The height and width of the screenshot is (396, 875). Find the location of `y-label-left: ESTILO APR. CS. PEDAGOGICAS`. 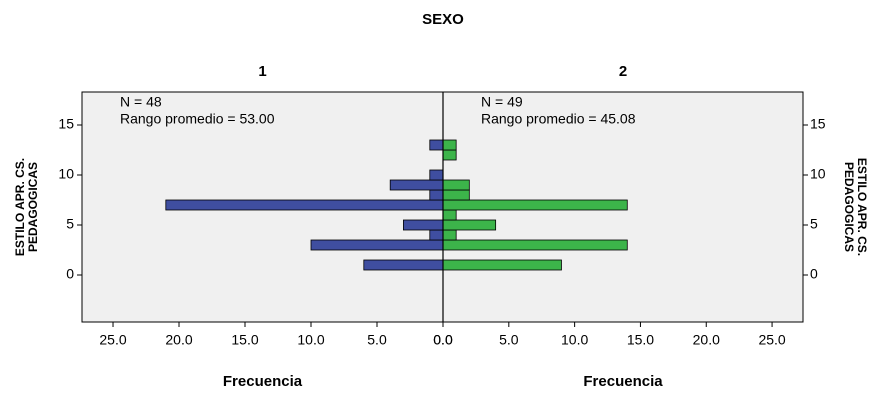

y-label-left: ESTILO APR. CS. PEDAGOGICAS is located at coordinates (26, 207).